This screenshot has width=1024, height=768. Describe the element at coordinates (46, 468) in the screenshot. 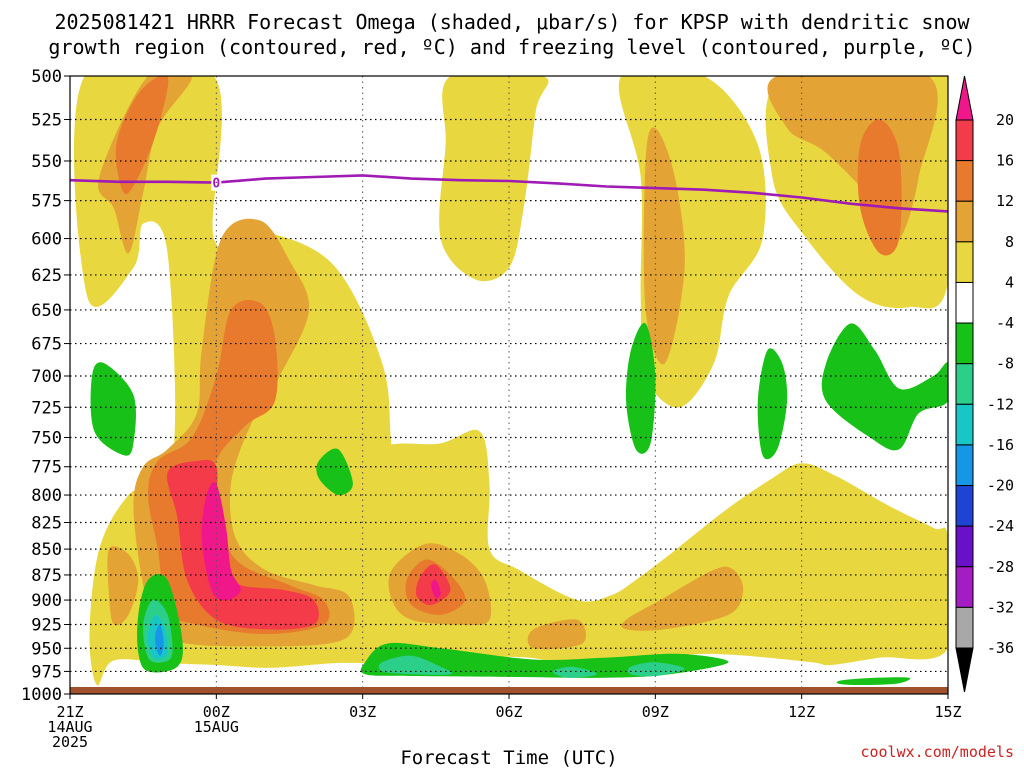

I see `y-tick-label: 775` at that location.